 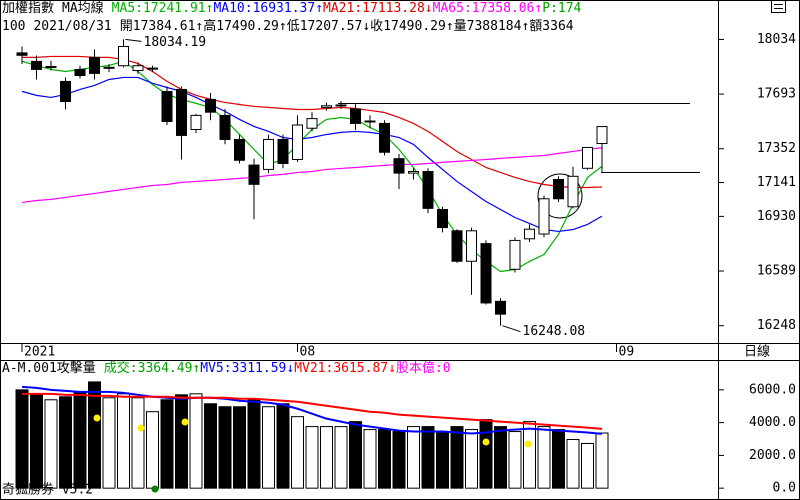 What do you see at coordinates (209, 8) in the screenshot?
I see `legend-arrow: ↑` at bounding box center [209, 8].